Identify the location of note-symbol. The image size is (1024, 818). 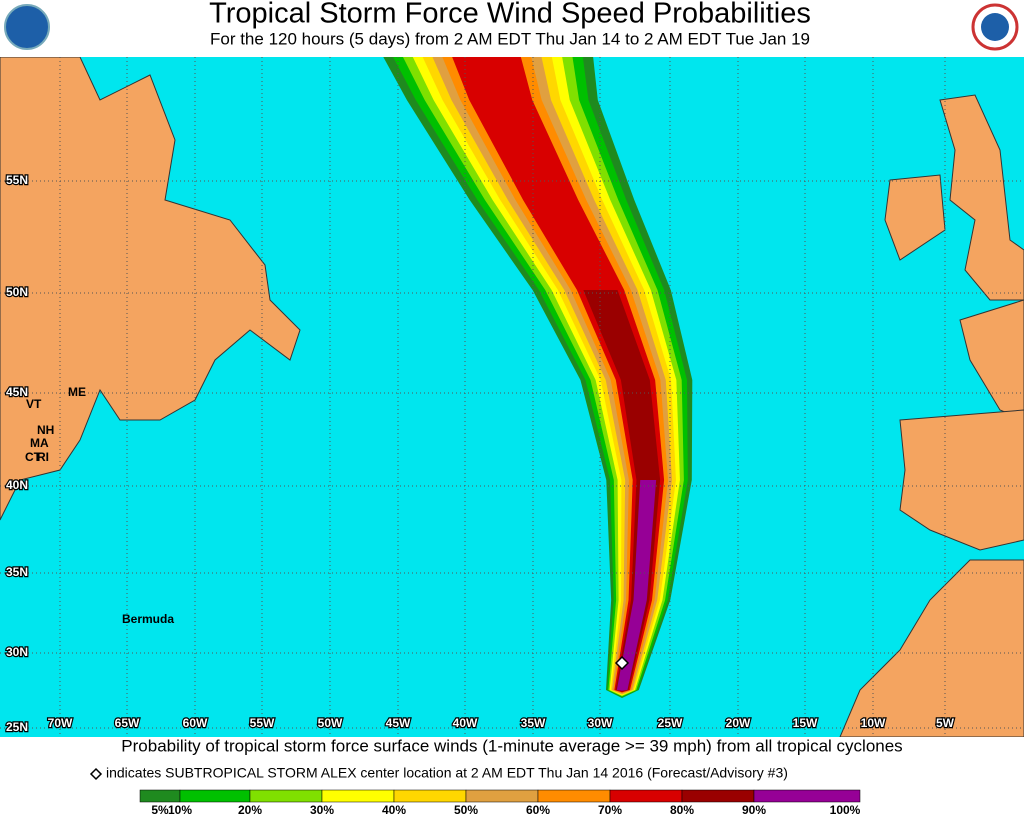
(96, 774).